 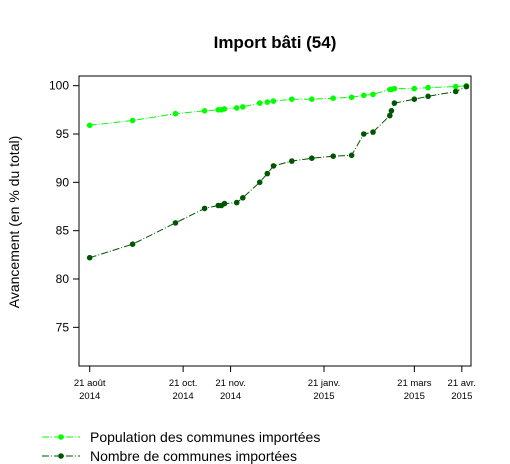 What do you see at coordinates (63, 231) in the screenshot?
I see `y-tick-label: 85` at bounding box center [63, 231].